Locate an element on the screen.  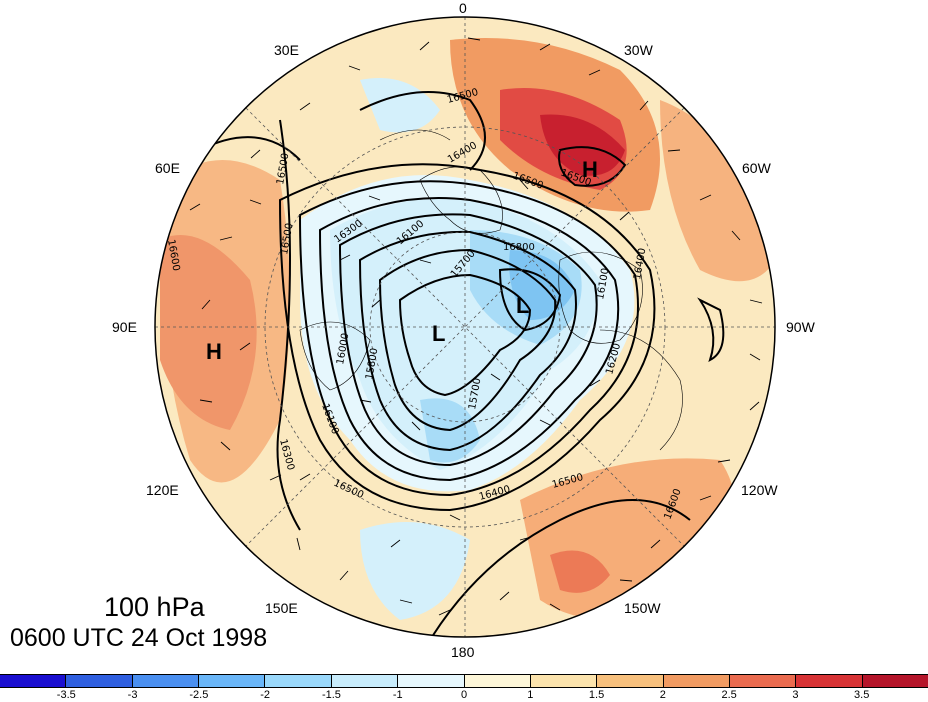
longitude-label: 90E is located at coordinates (124, 327).